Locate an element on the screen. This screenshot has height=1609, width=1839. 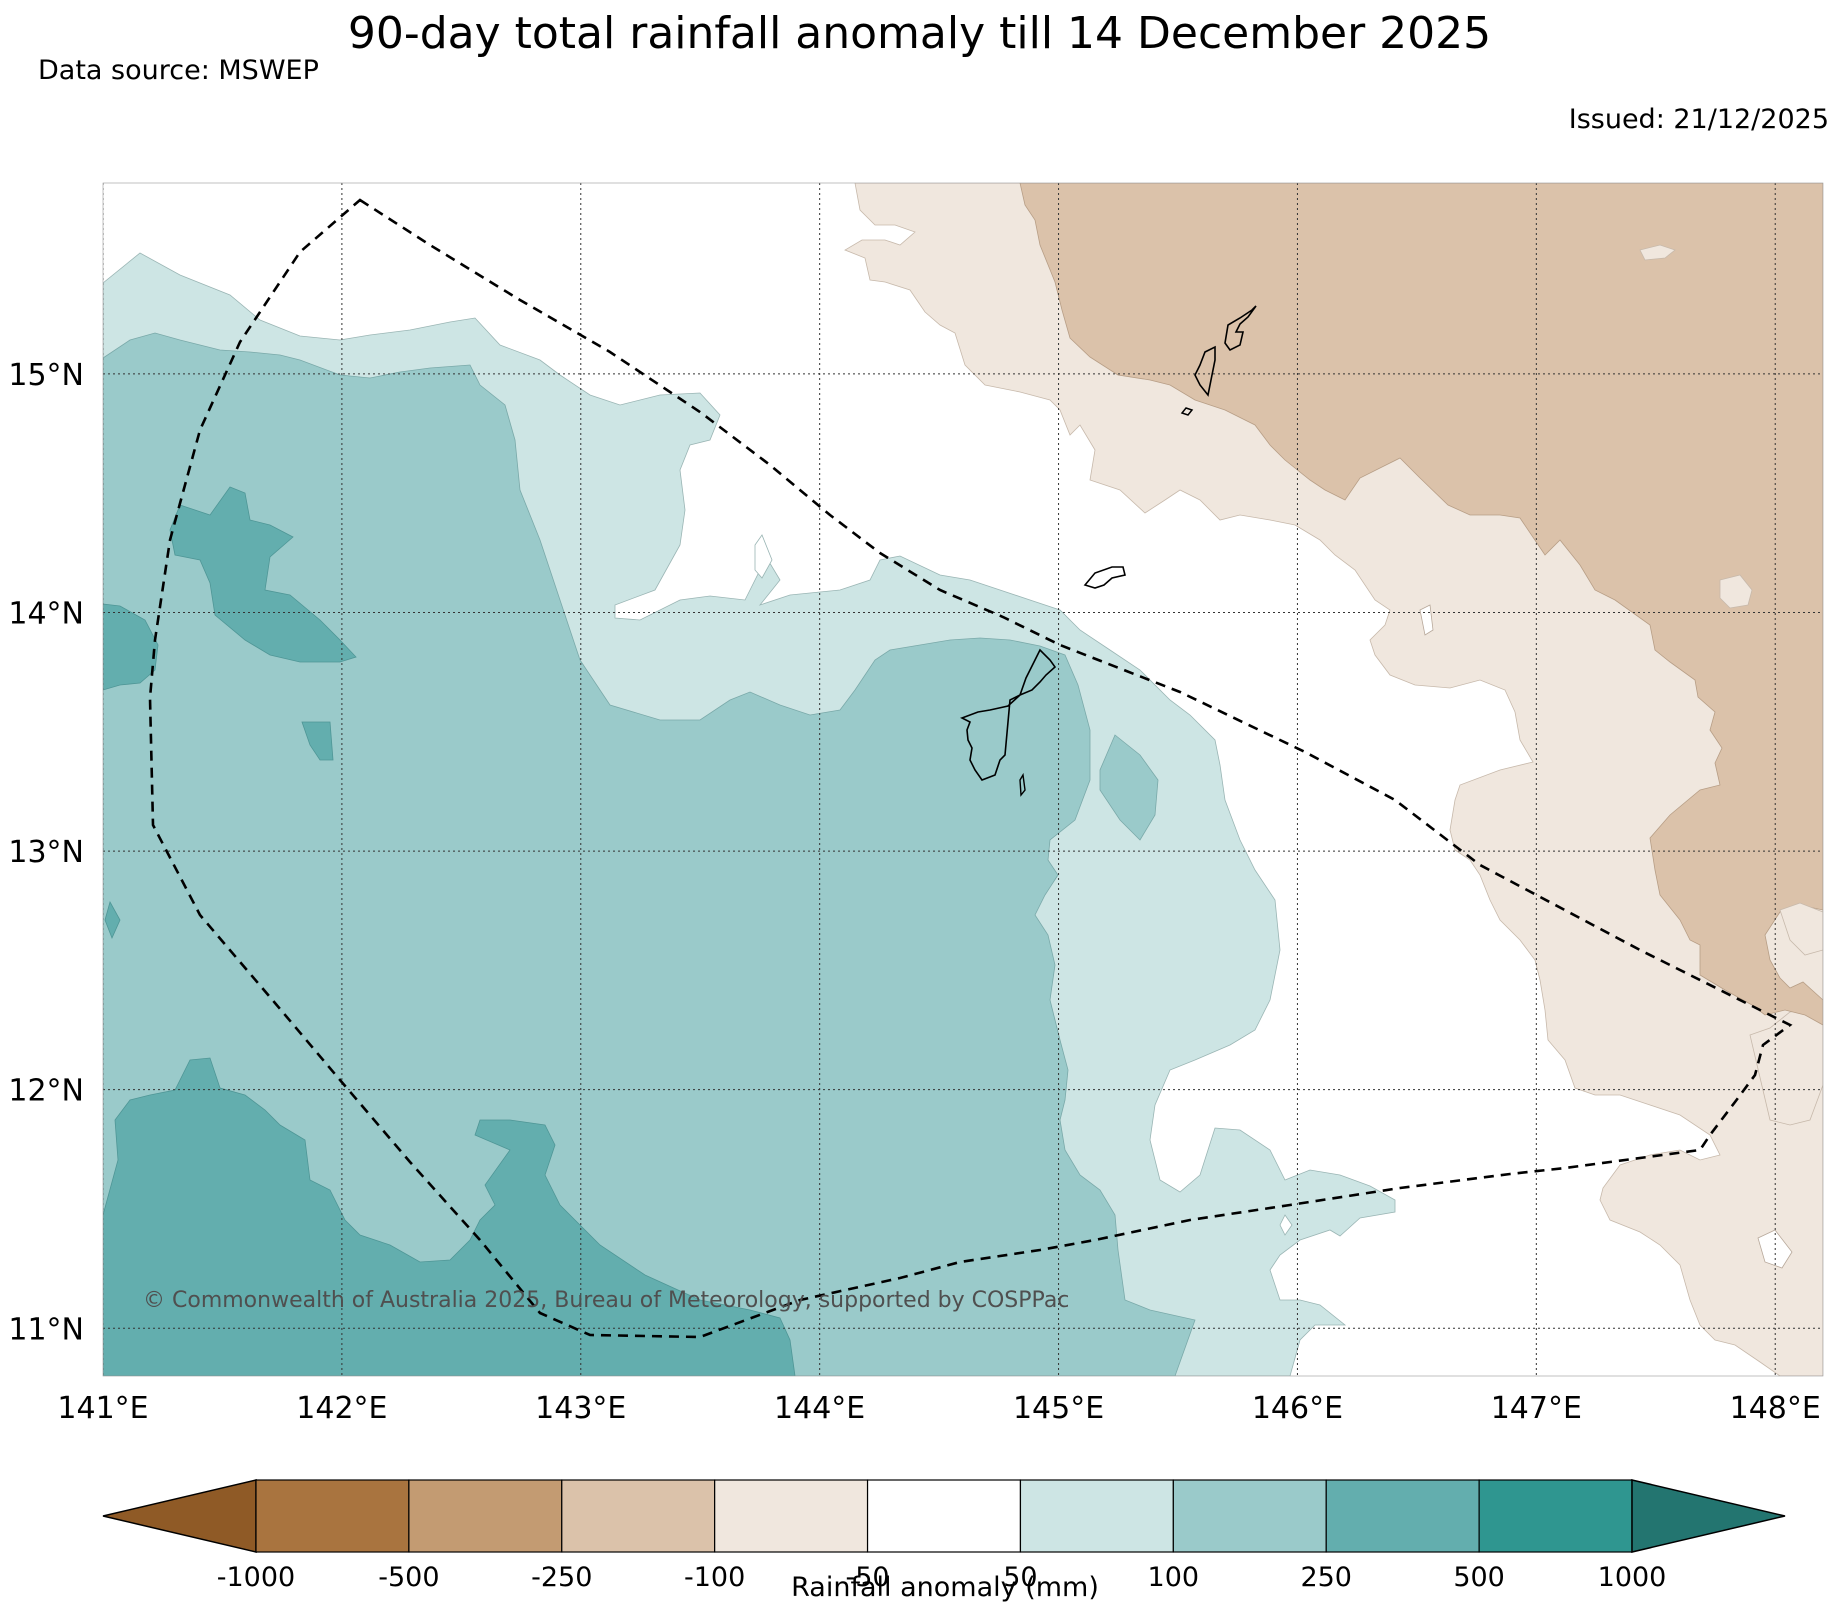
longitude-tick-labels: 141°E 142°E 143°E 144°E 145°E 146°E 147°E 148°E is located at coordinates (938, 1408).